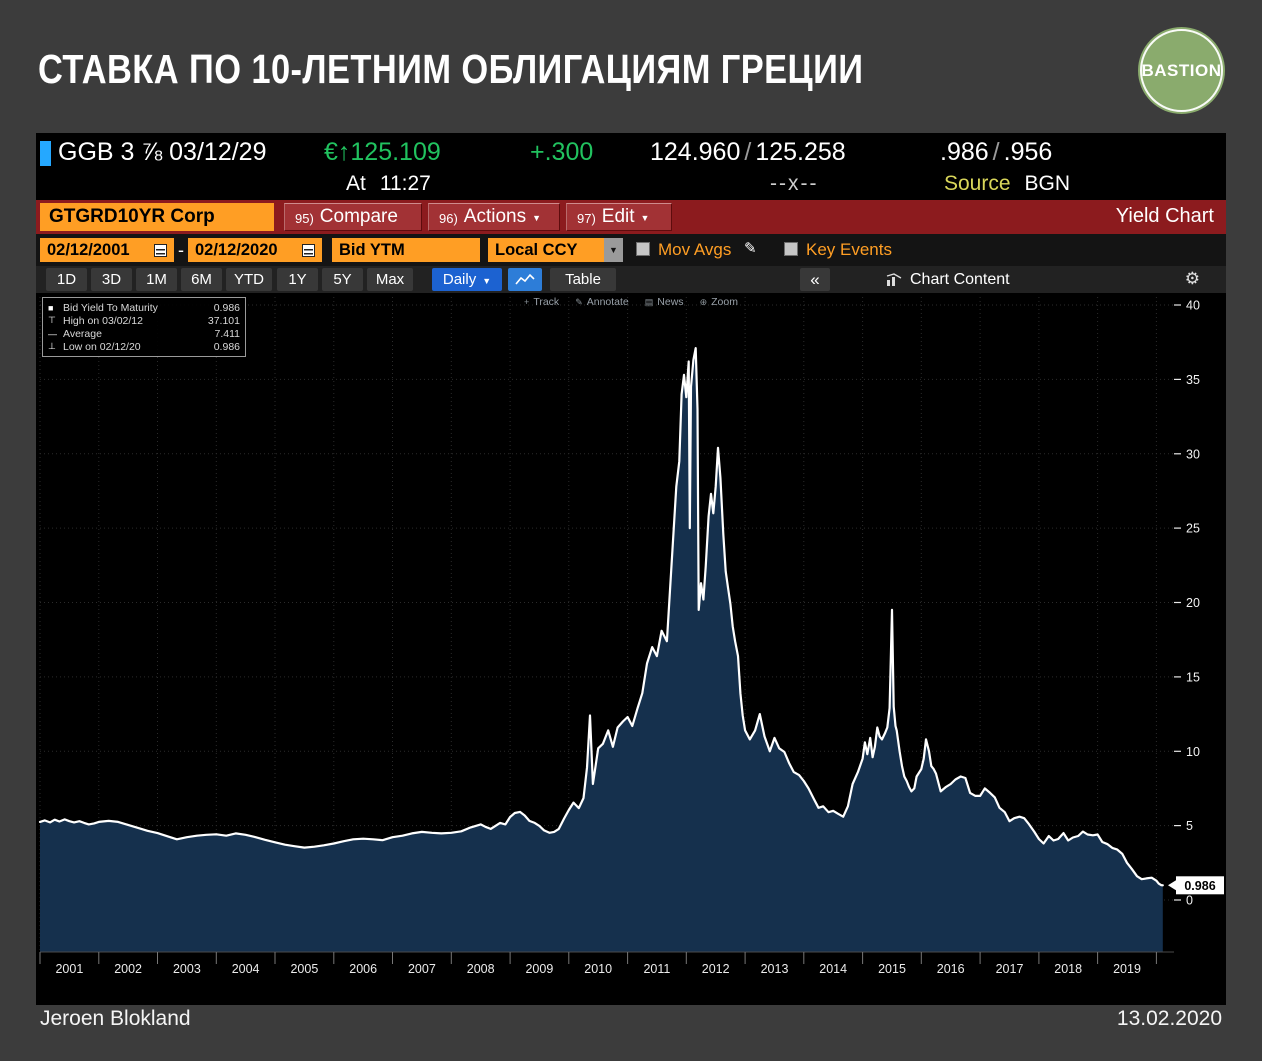  I want to click on fn-button-label: Actions, so click(495, 216).